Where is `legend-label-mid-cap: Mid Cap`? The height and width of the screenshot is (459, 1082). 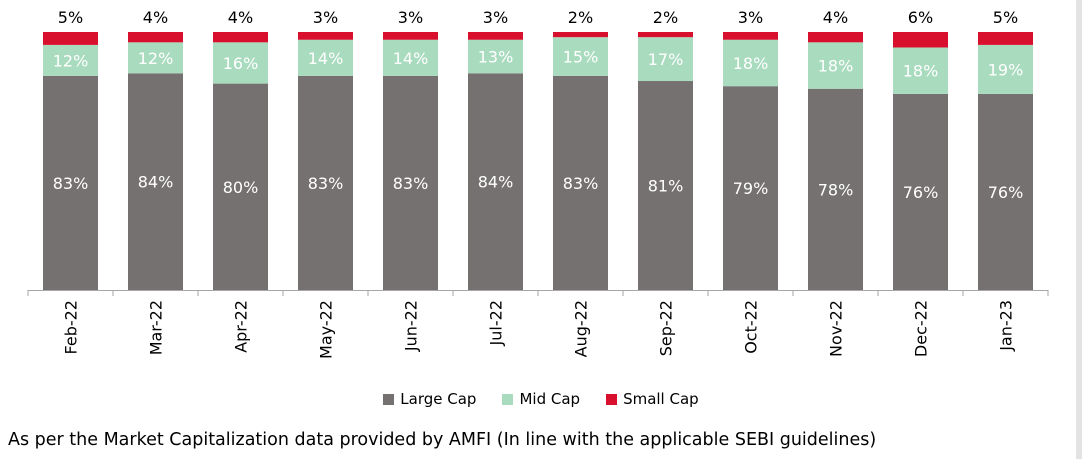
legend-label-mid-cap: Mid Cap is located at coordinates (550, 399).